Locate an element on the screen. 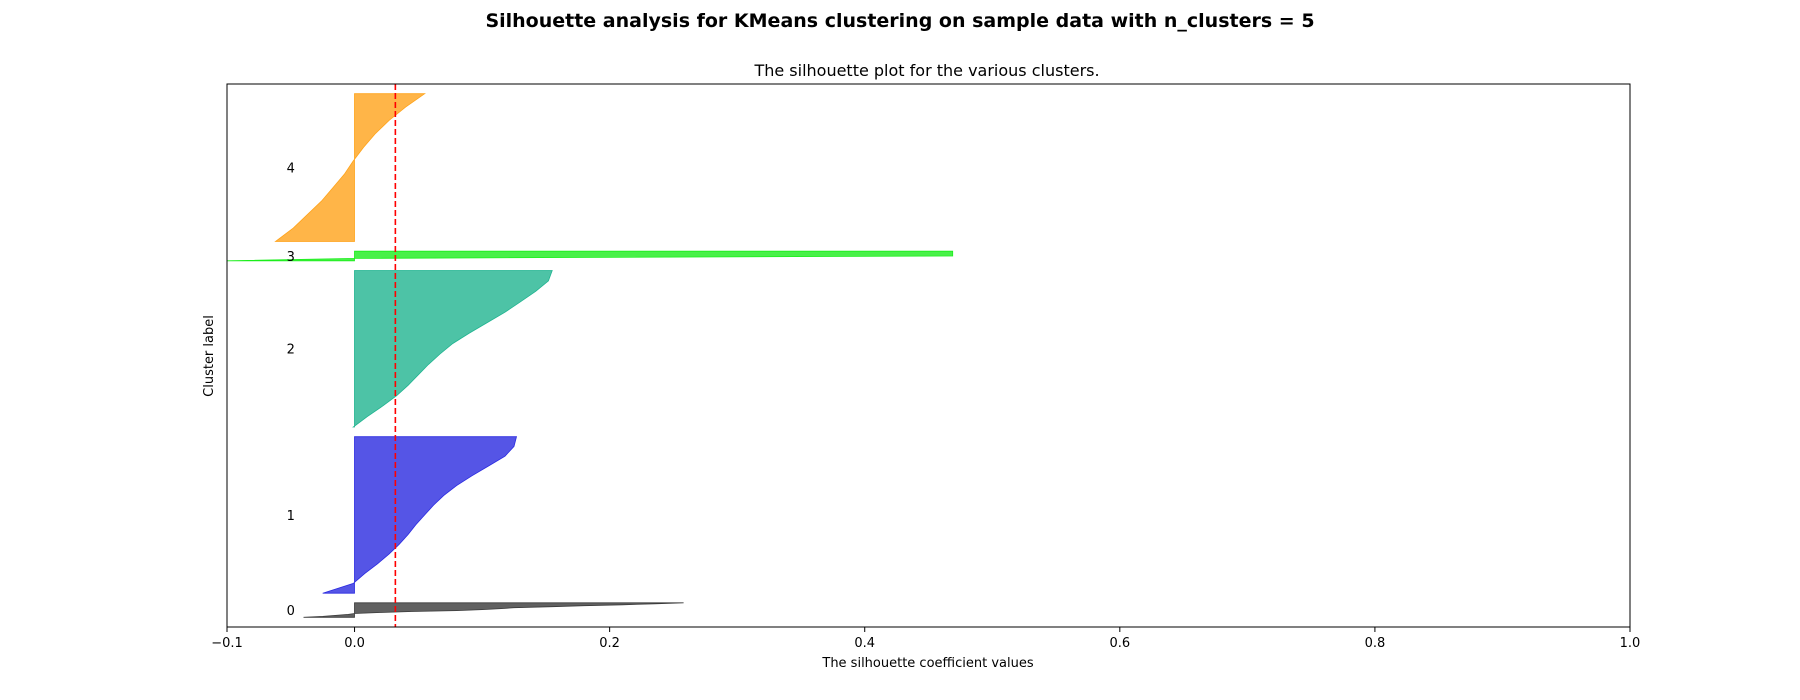  x-tick-label: 0.0 is located at coordinates (354, 643).